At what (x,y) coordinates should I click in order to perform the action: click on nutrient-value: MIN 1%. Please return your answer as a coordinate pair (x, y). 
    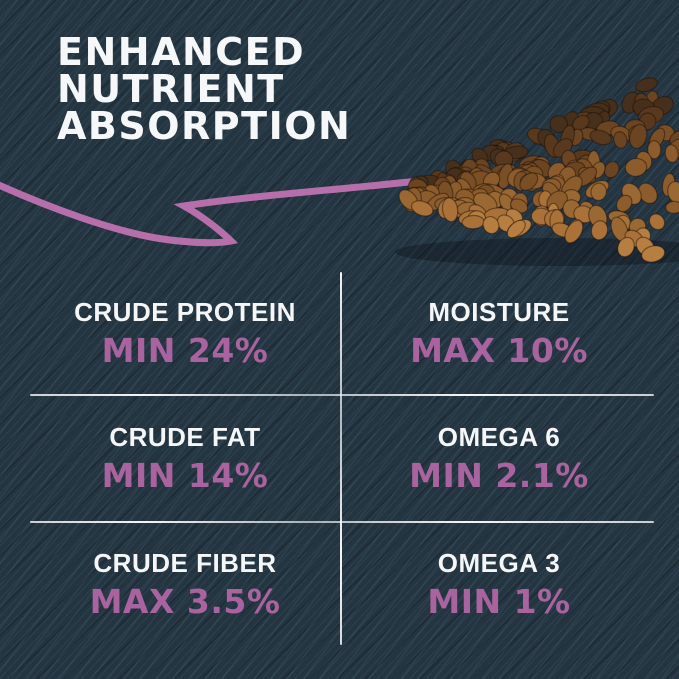
    Looking at the image, I should click on (499, 601).